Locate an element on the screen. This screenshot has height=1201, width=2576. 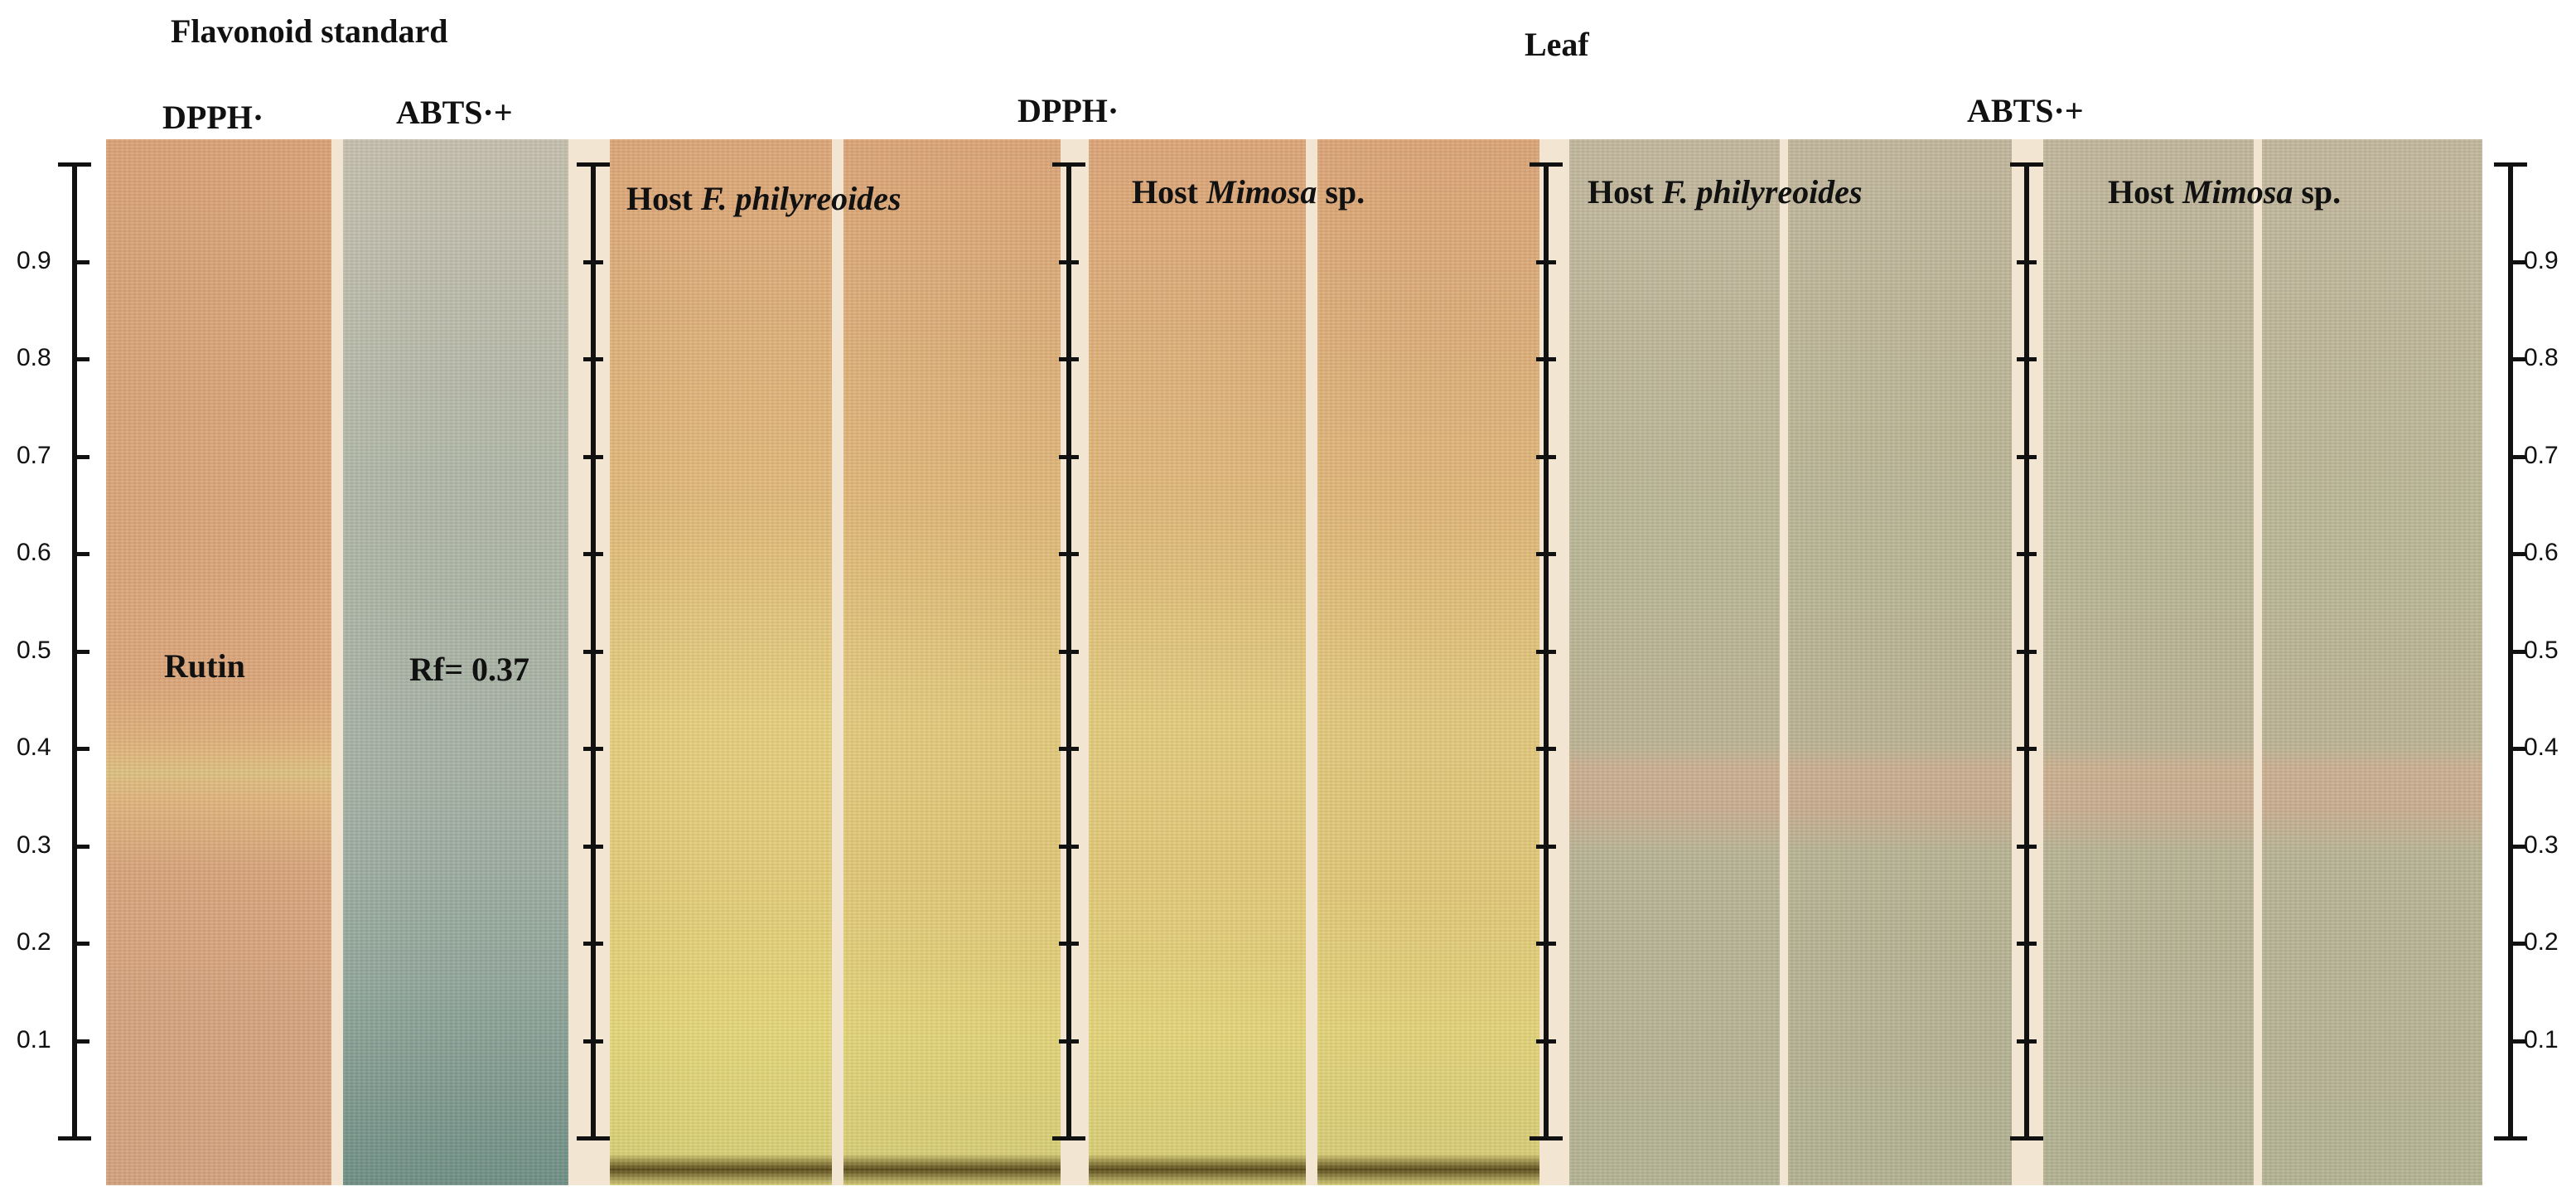
tlc-strip-standard-dpph is located at coordinates (218, 662).